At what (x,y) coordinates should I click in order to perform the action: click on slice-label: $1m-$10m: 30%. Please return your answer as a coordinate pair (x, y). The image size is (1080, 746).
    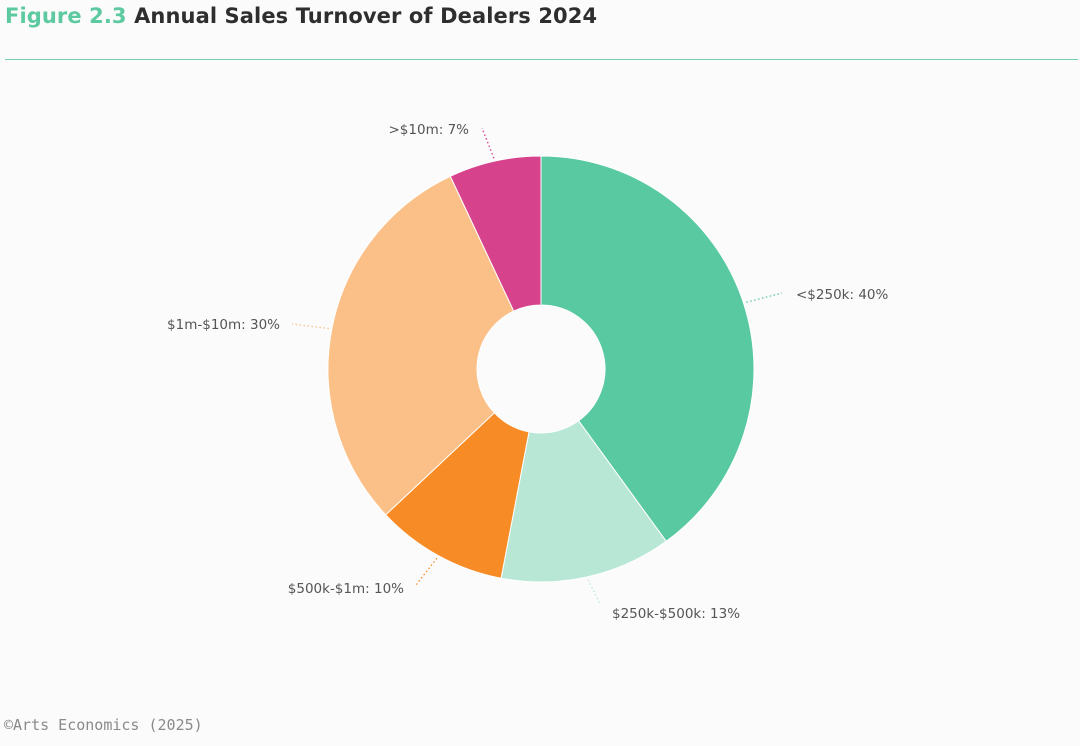
    Looking at the image, I should click on (223, 325).